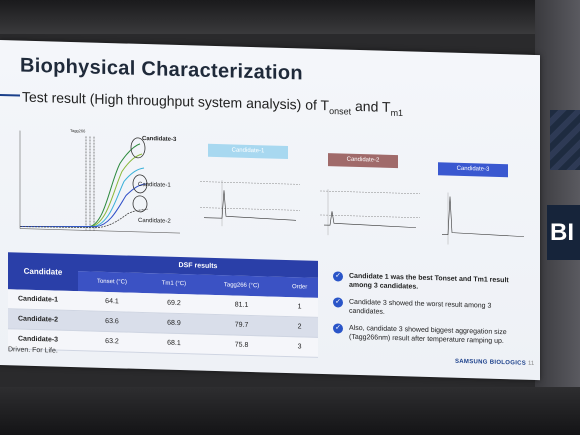 This screenshot has height=435, width=580. What do you see at coordinates (483, 217) in the screenshot?
I see `candidate-3-plot` at bounding box center [483, 217].